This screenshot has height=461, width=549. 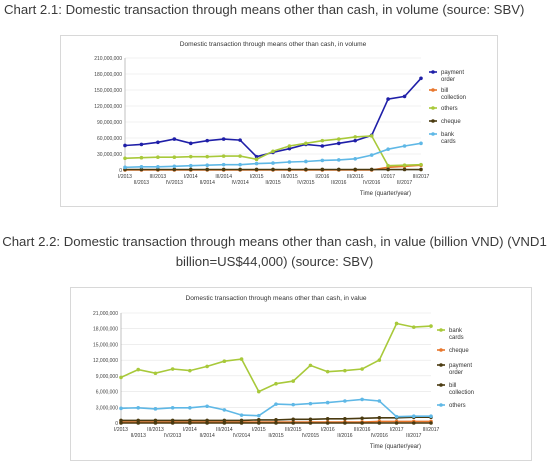 What do you see at coordinates (116, 424) in the screenshot?
I see `chart2-ytick-label: 0` at bounding box center [116, 424].